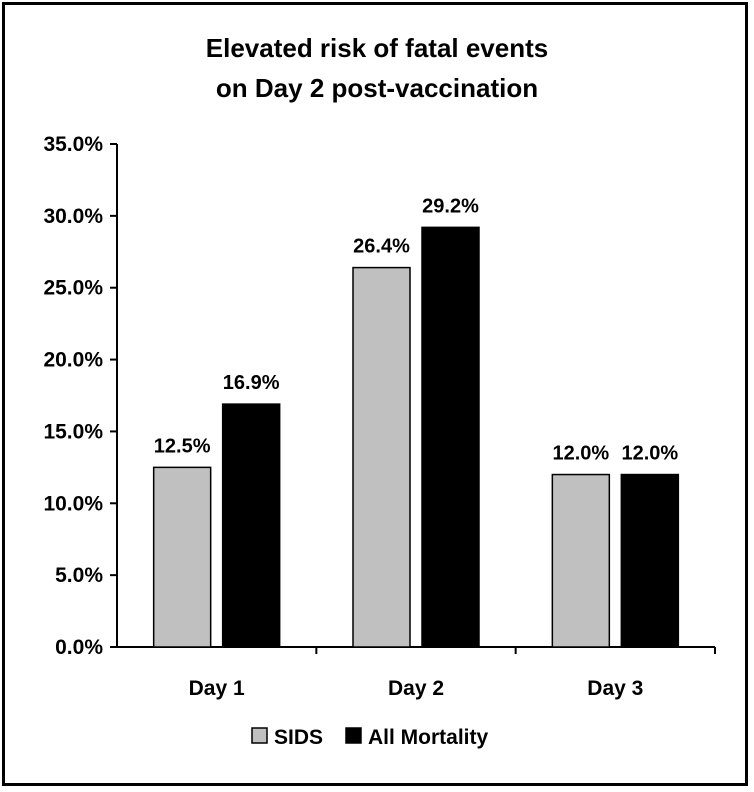 Image resolution: width=754 pixels, height=792 pixels. What do you see at coordinates (73, 144) in the screenshot?
I see `y-tick-label: 35.0%` at bounding box center [73, 144].